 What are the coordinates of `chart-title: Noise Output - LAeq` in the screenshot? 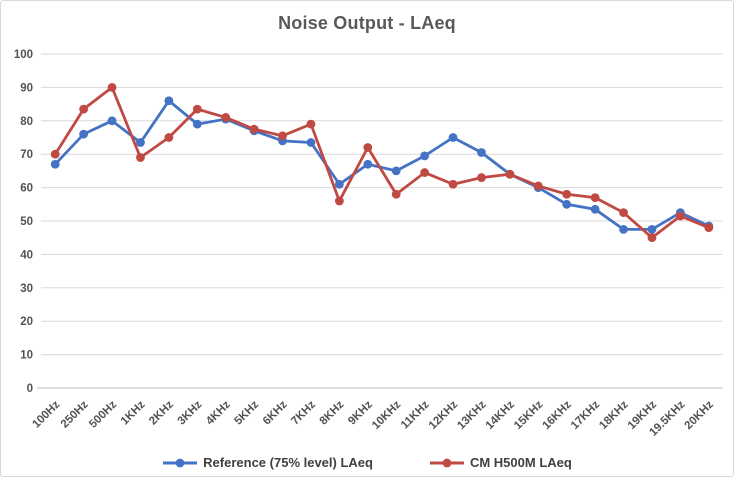 It's located at (367, 23).